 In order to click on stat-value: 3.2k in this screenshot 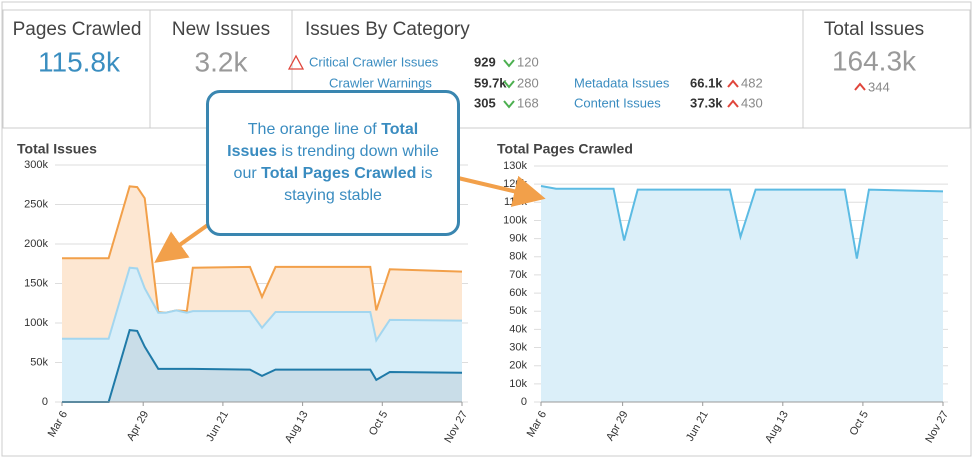, I will do `click(222, 61)`.